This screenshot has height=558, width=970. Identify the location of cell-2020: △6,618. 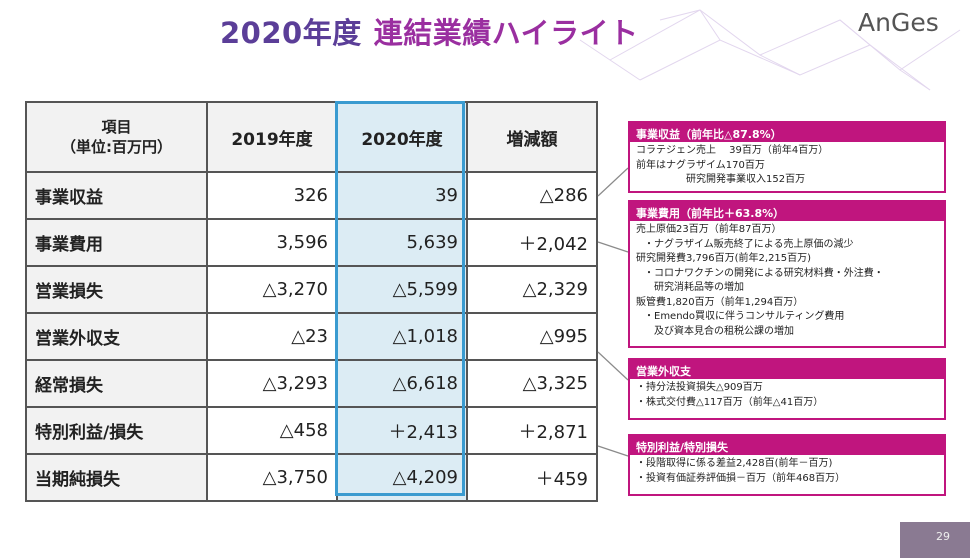
(402, 383).